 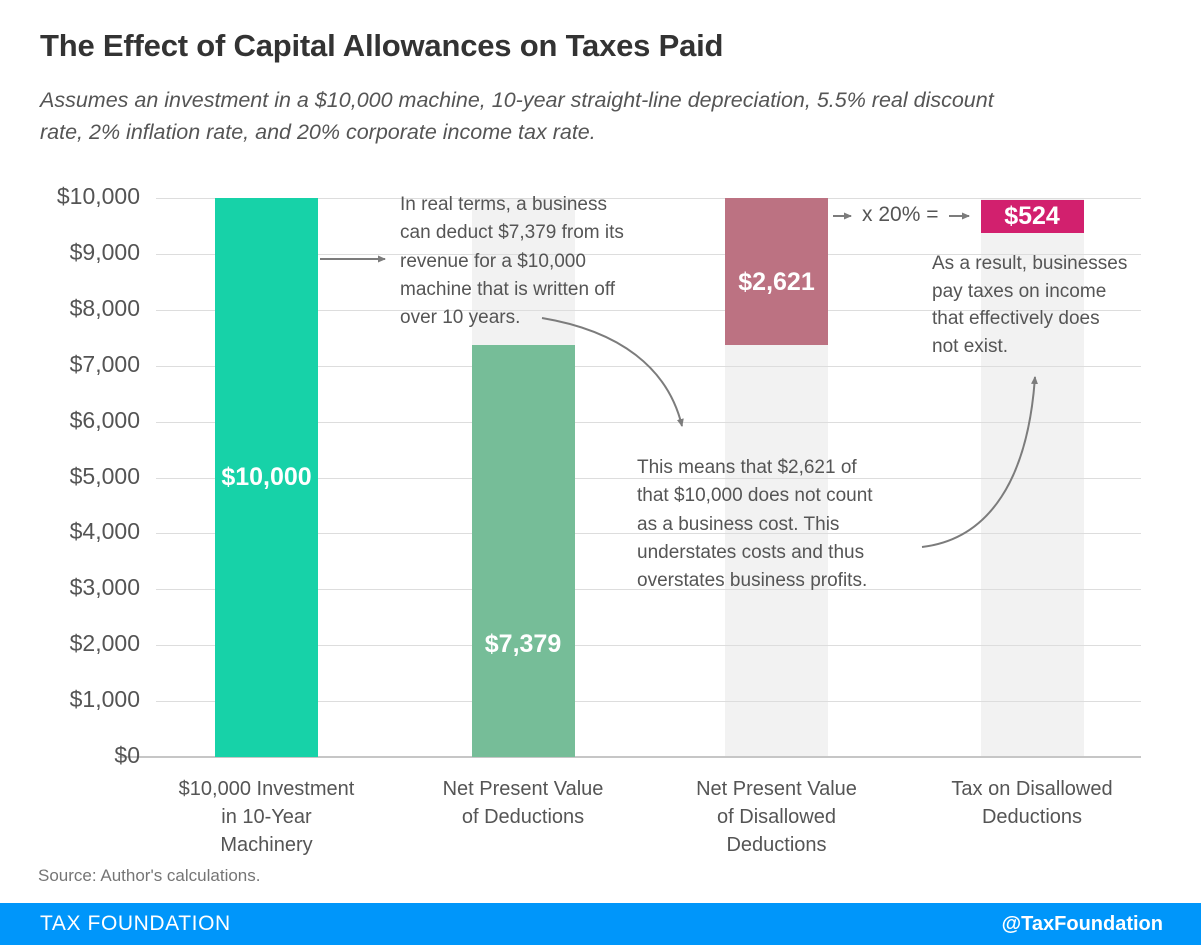 I want to click on y-axis-tick-label: $8,000, so click(x=104, y=307).